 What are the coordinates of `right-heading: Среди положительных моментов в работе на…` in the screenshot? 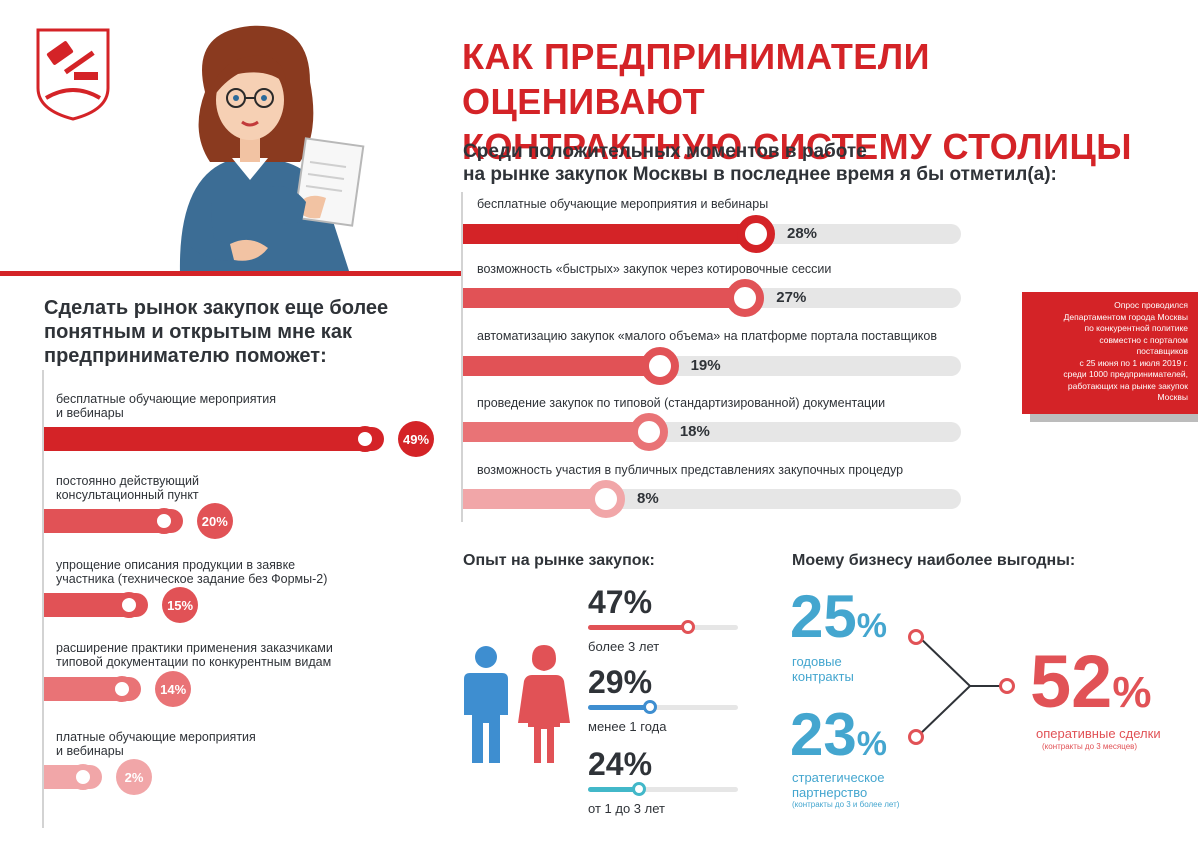 It's located at (813, 163).